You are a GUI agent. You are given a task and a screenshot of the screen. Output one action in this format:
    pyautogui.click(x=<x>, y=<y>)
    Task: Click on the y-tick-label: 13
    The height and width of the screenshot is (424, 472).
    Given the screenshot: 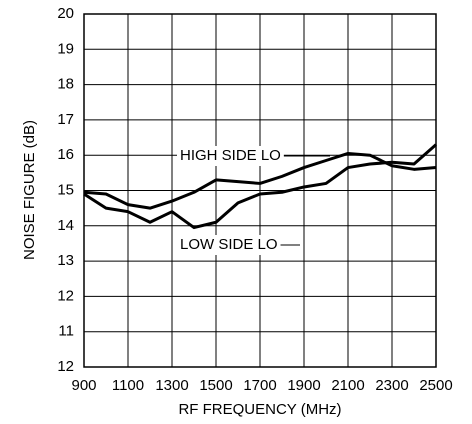 What is the action you would take?
    pyautogui.click(x=65, y=260)
    